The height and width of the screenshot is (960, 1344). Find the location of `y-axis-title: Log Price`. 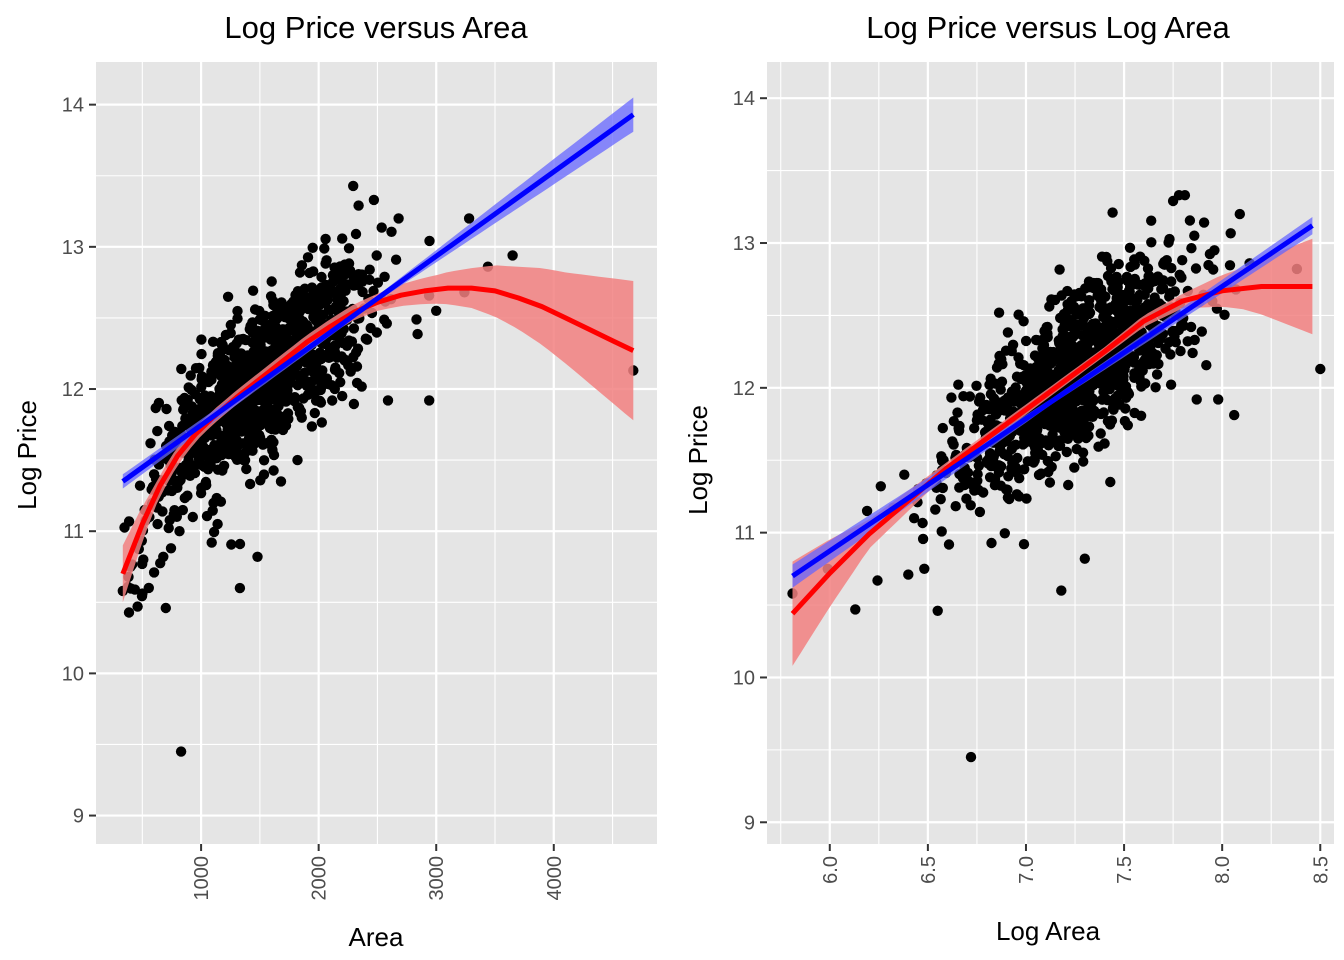

y-axis-title: Log Price is located at coordinates (27, 455).